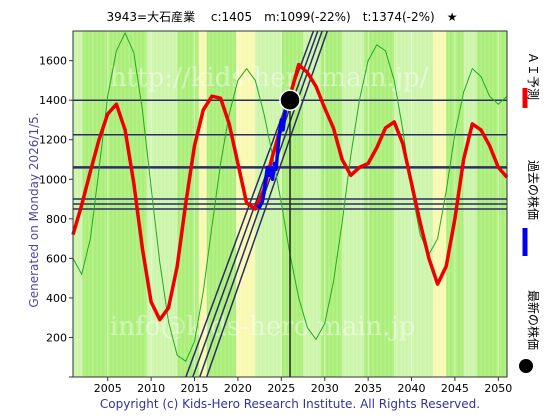 The width and height of the screenshot is (560, 420). What do you see at coordinates (455, 388) in the screenshot?
I see `x-tick-label: 2045` at bounding box center [455, 388].